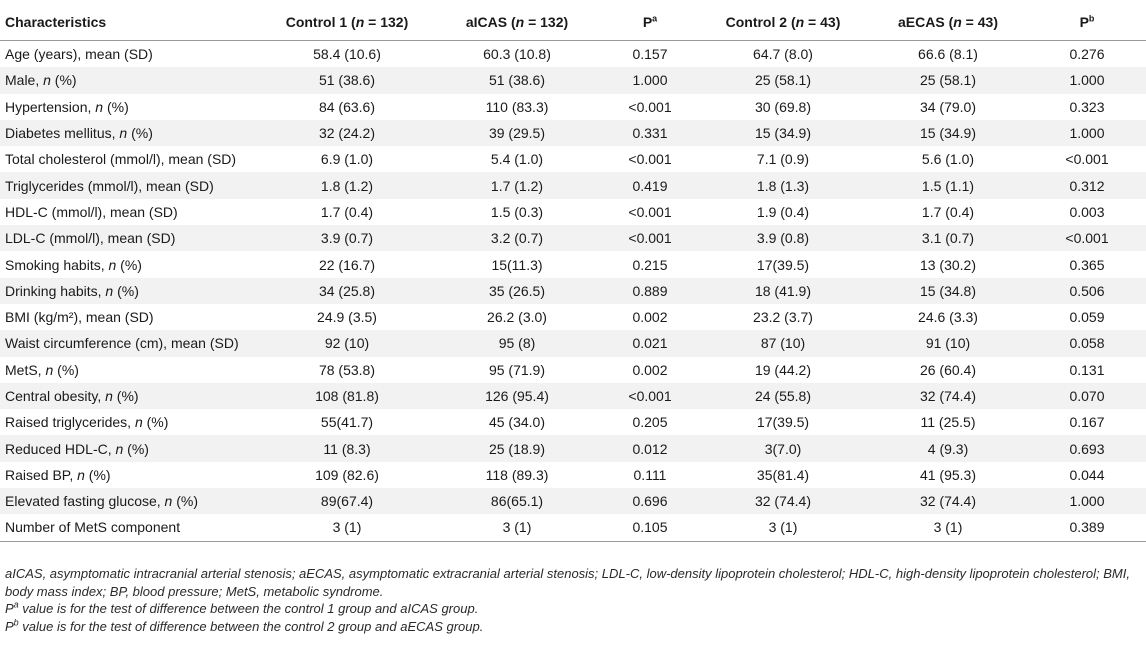 This screenshot has width=1146, height=654. Describe the element at coordinates (347, 185) in the screenshot. I see `cell-control1: 1.8 (1.2)` at that location.